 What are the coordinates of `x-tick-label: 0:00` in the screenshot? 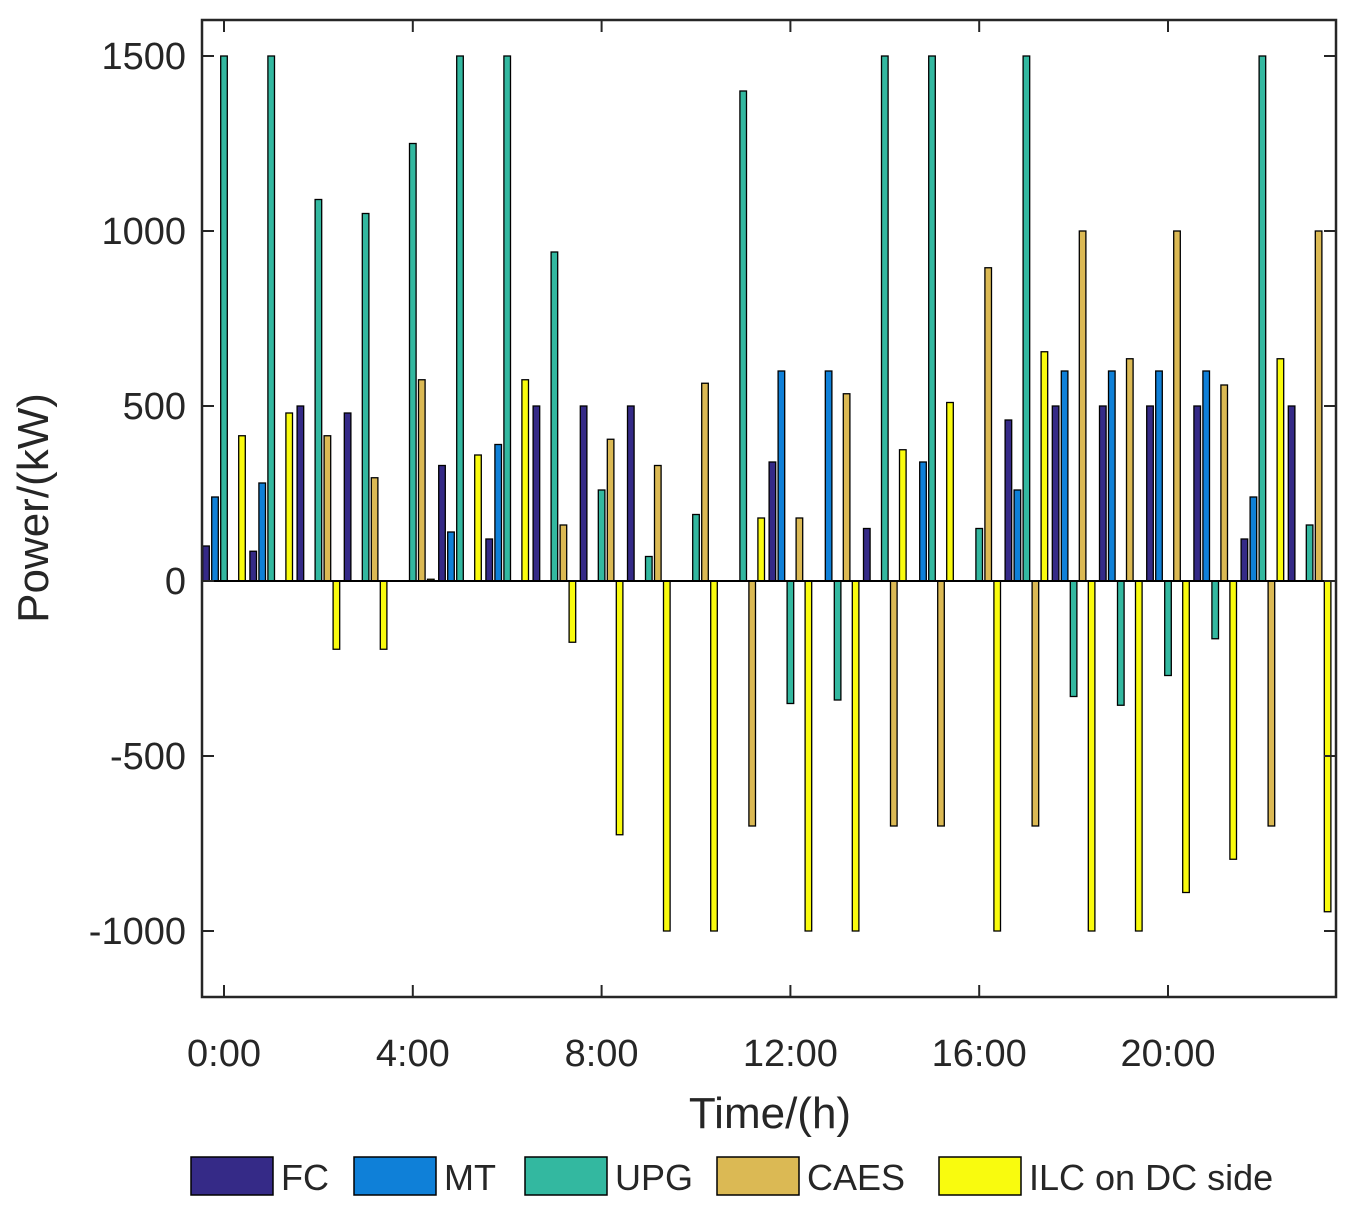 It's located at (224, 1054).